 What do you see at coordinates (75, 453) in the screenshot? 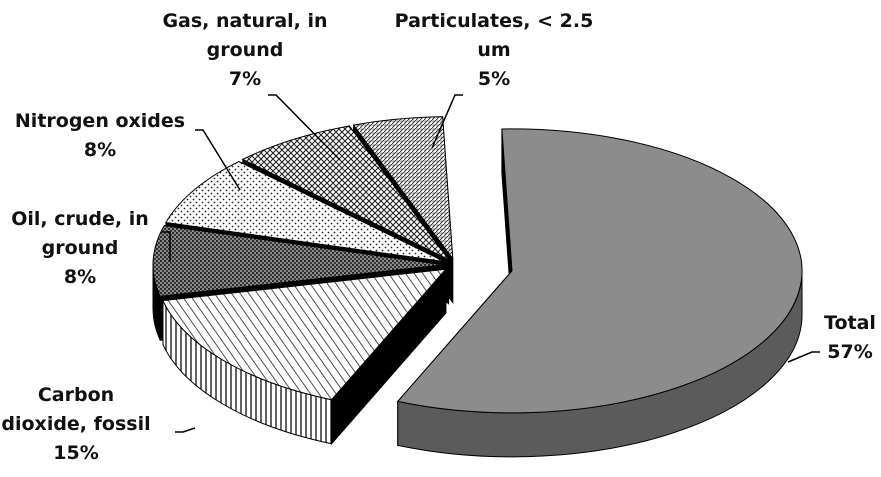
I see `value-label-carbon-dioxide-fossil: 15%` at bounding box center [75, 453].